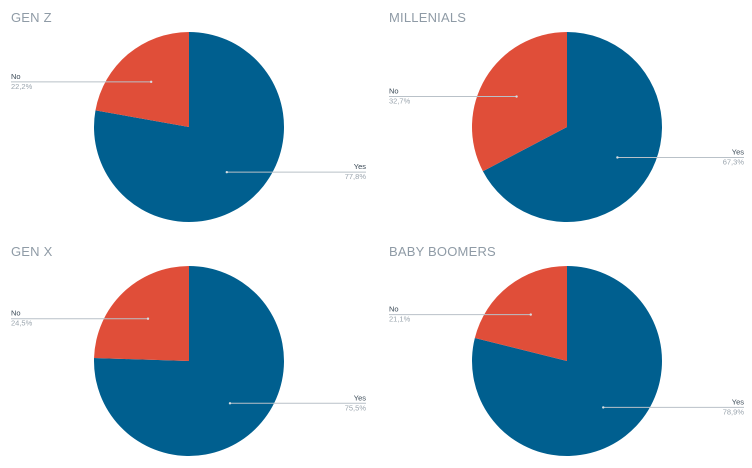 This screenshot has height=468, width=752. What do you see at coordinates (400, 319) in the screenshot?
I see `slice-value-label: 21,1%` at bounding box center [400, 319].